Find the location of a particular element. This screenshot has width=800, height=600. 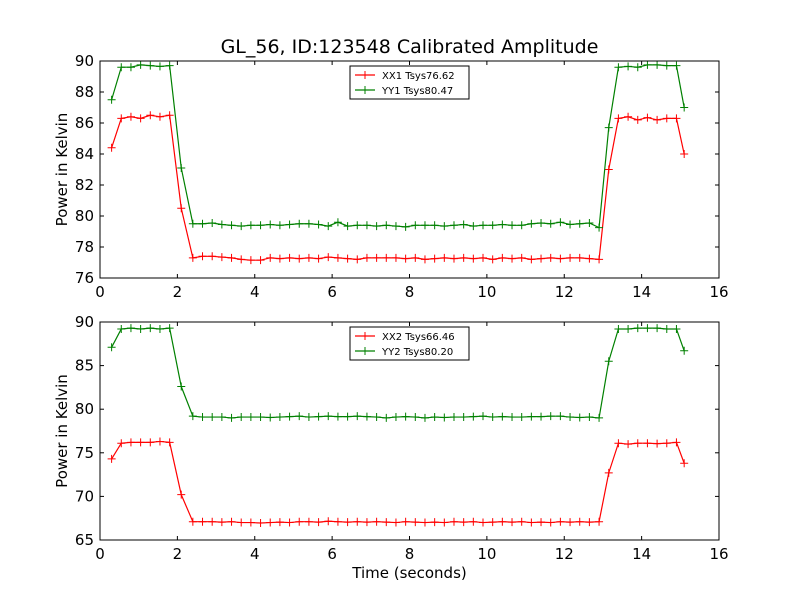

legend-item: XX2 Tsys66.46 is located at coordinates (405, 337).